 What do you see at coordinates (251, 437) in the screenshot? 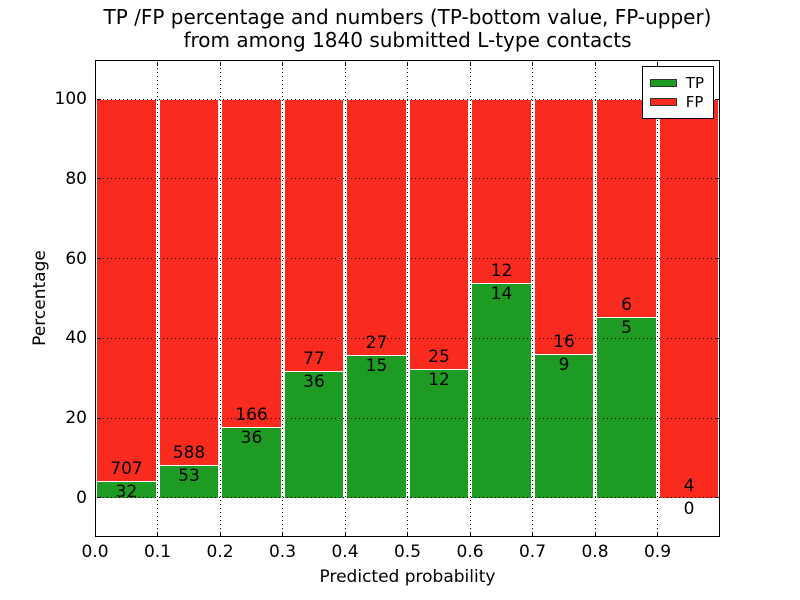
I see `bar-label-tp: 36` at bounding box center [251, 437].